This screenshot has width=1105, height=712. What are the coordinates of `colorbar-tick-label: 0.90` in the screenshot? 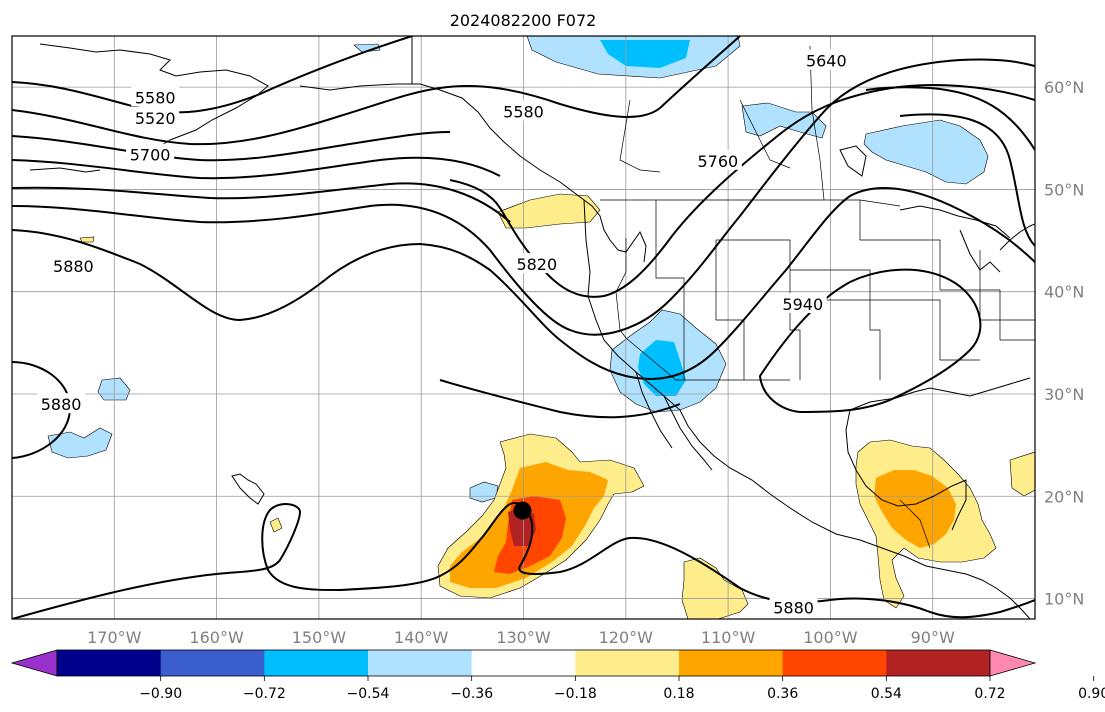 It's located at (1091, 694).